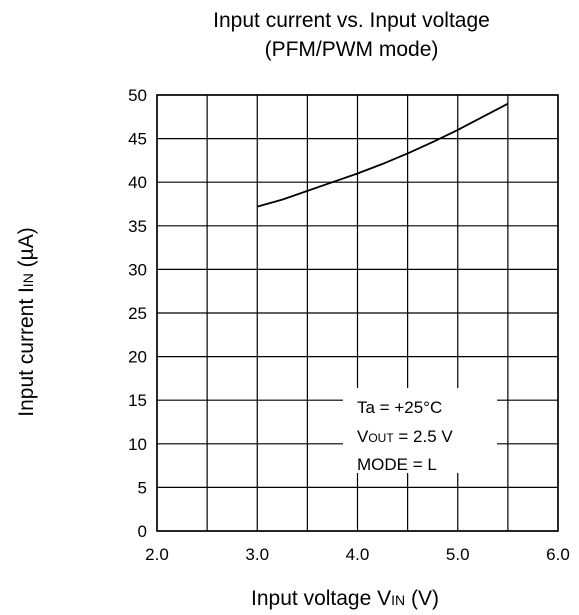 The width and height of the screenshot is (579, 615). I want to click on x-tick-label: 5.0, so click(458, 554).